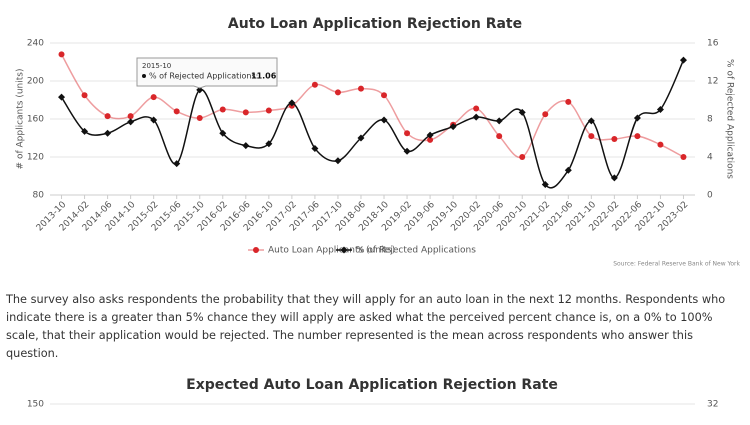 The image size is (750, 425). What do you see at coordinates (35, 158) in the screenshot?
I see `y-tick-label: 120` at bounding box center [35, 158].